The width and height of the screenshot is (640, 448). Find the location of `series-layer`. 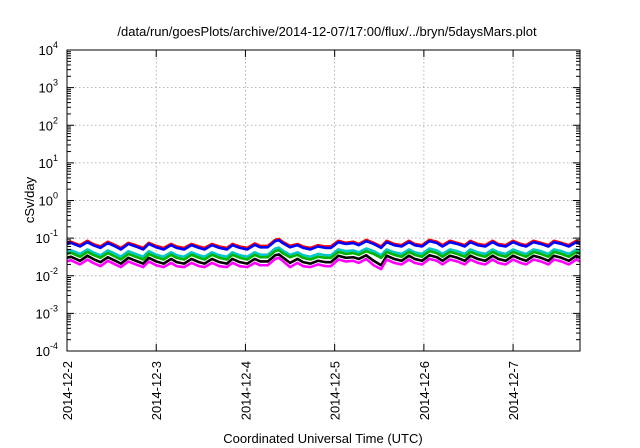

series-layer is located at coordinates (323, 254).